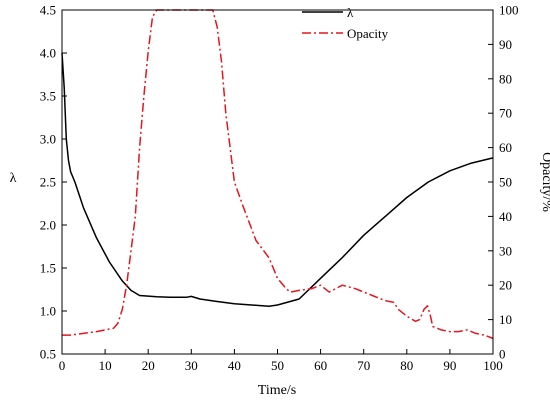 This screenshot has height=404, width=550. What do you see at coordinates (234, 365) in the screenshot?
I see `x-tick-label: 40` at bounding box center [234, 365].